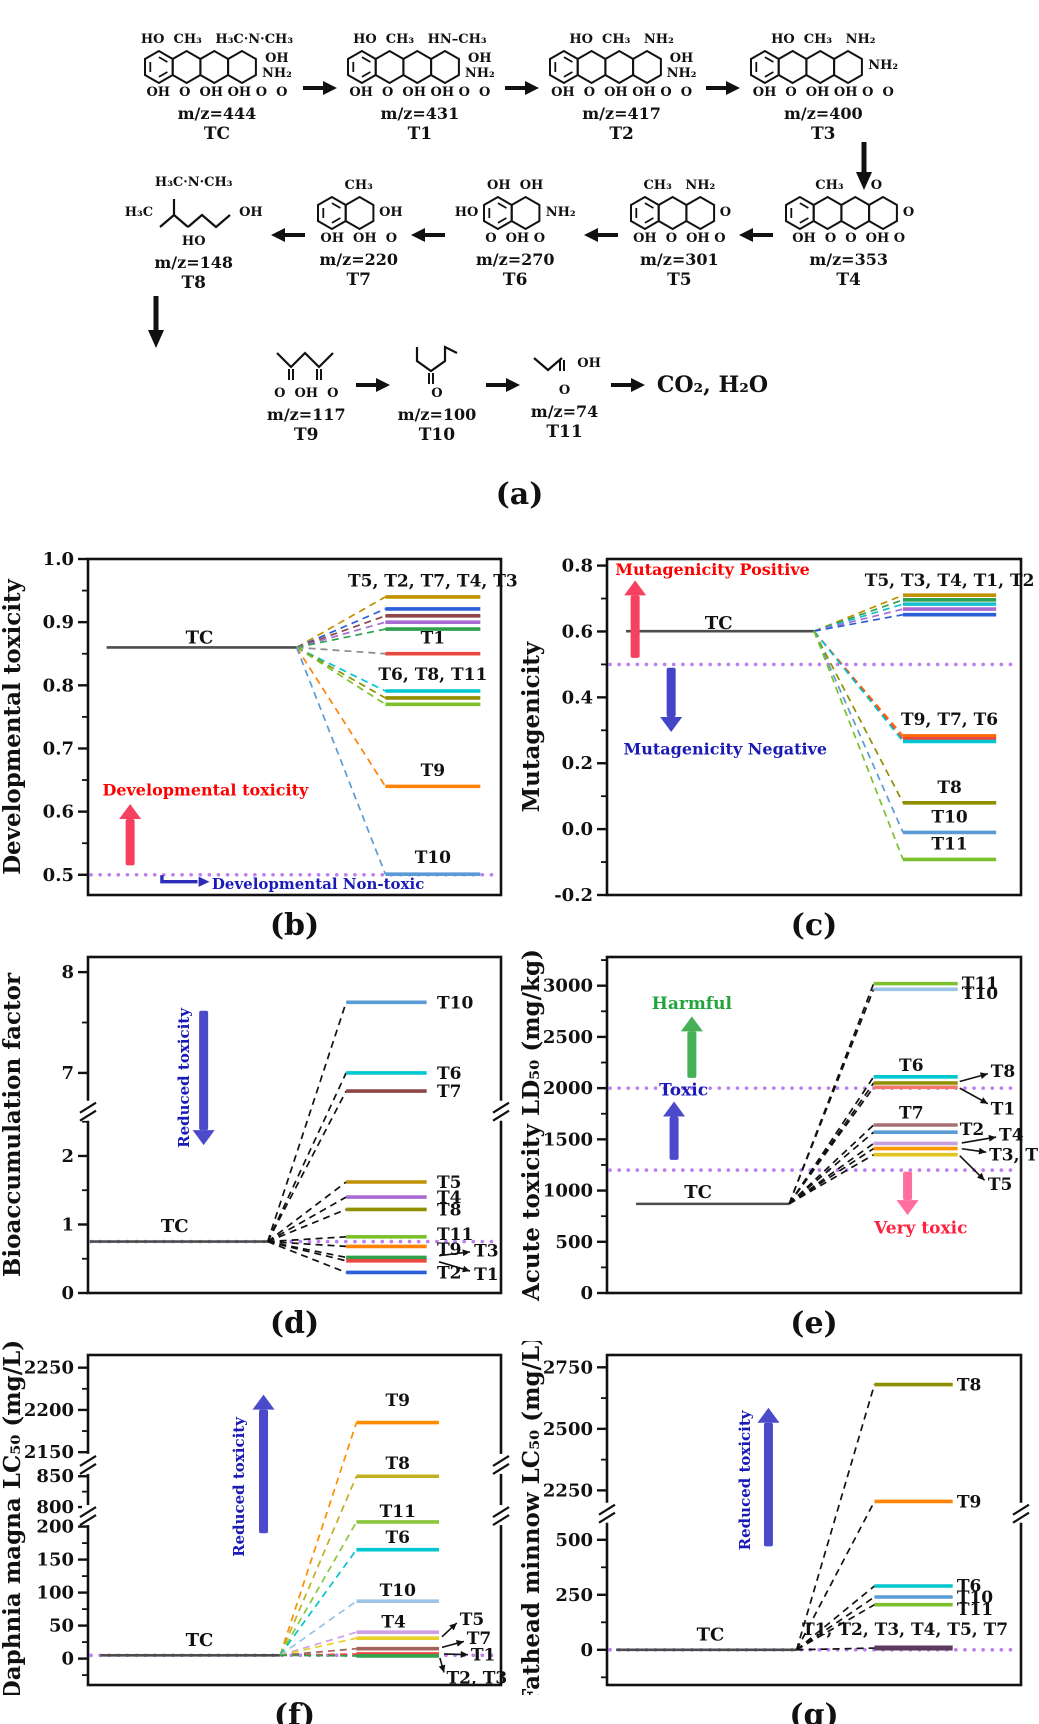 This screenshot has height=1724, width=1039. Describe the element at coordinates (573, 895) in the screenshot. I see `tick-label: -0.2` at that location.